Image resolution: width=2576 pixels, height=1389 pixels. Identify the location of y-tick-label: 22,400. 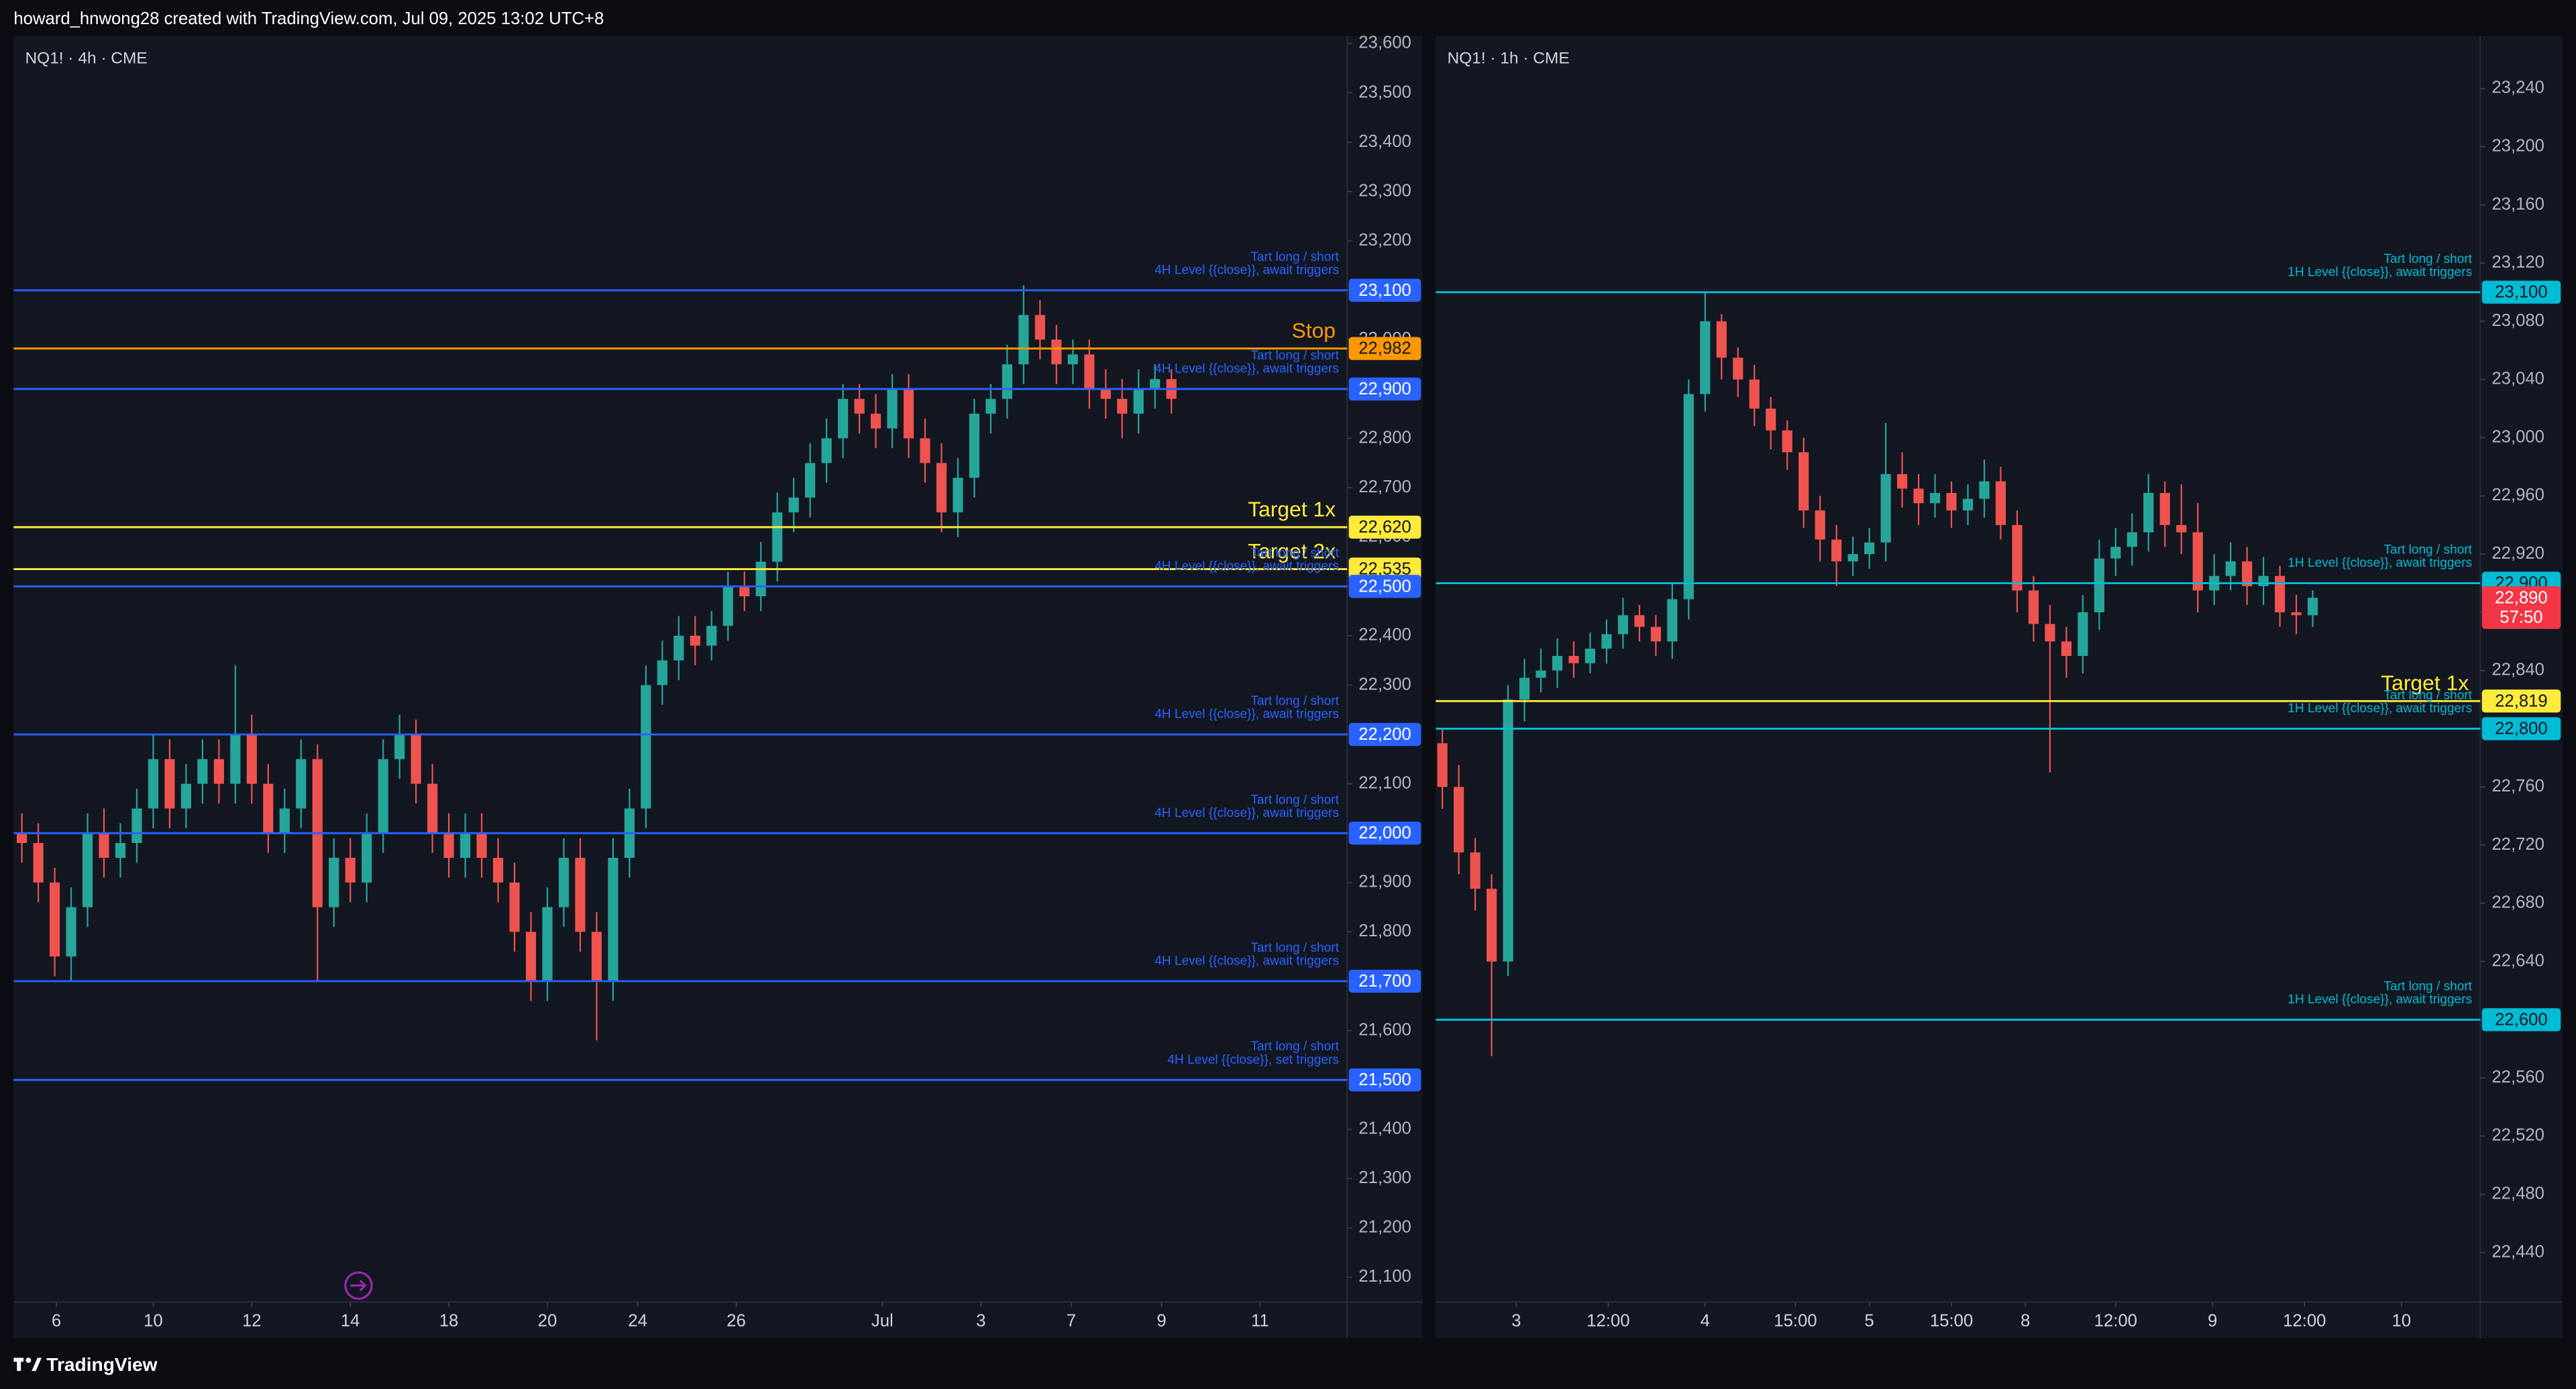
(1384, 636).